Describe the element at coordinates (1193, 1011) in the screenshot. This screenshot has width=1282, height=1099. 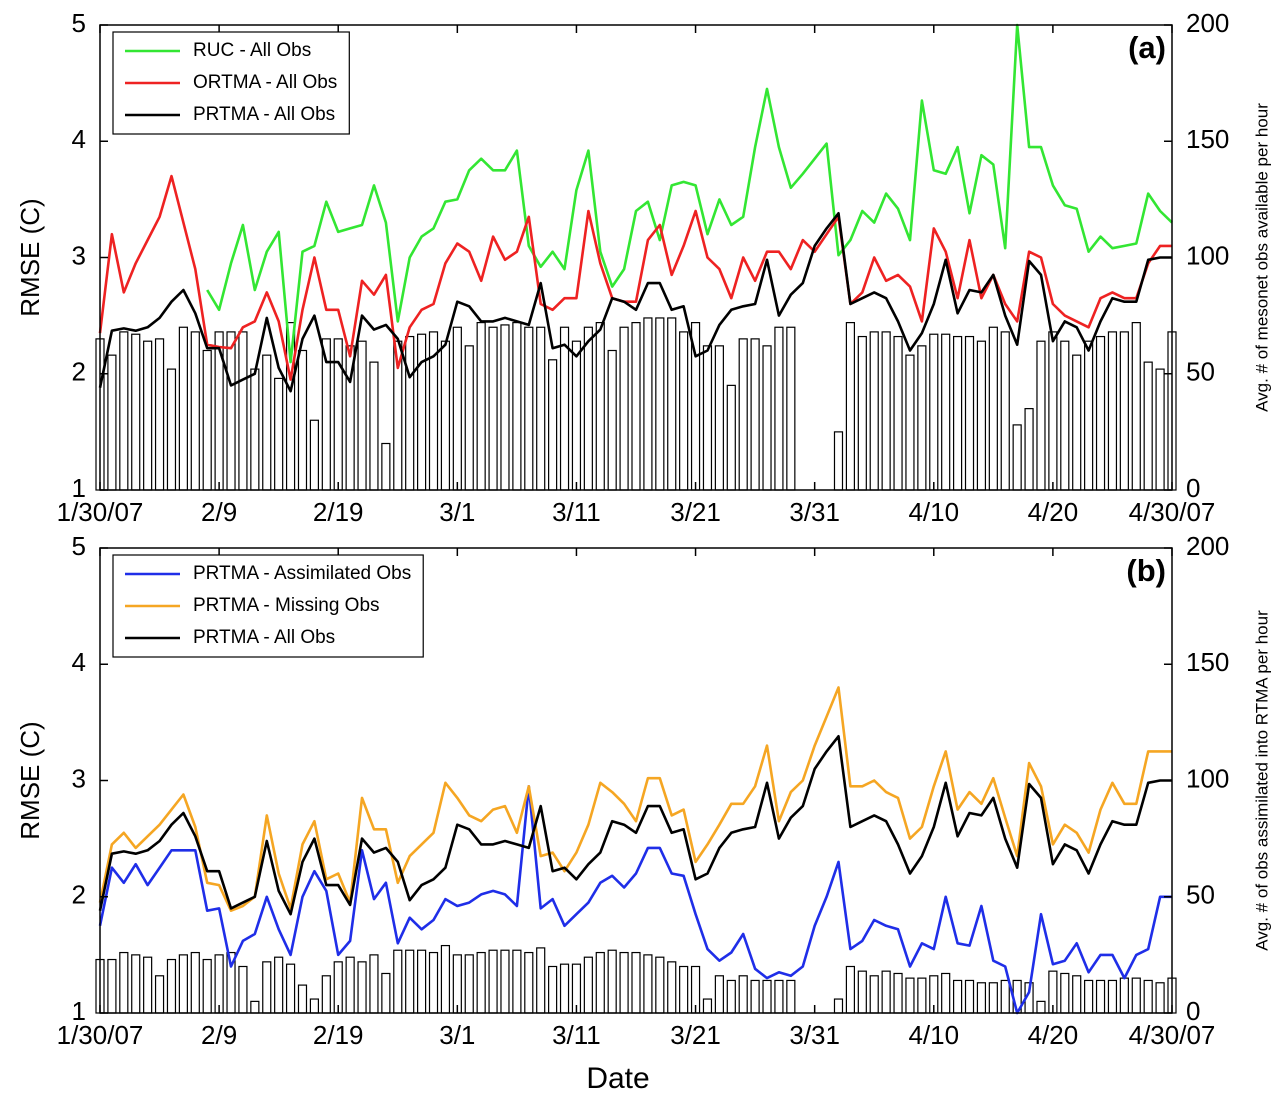
I see `y2-tick-label: 0` at that location.